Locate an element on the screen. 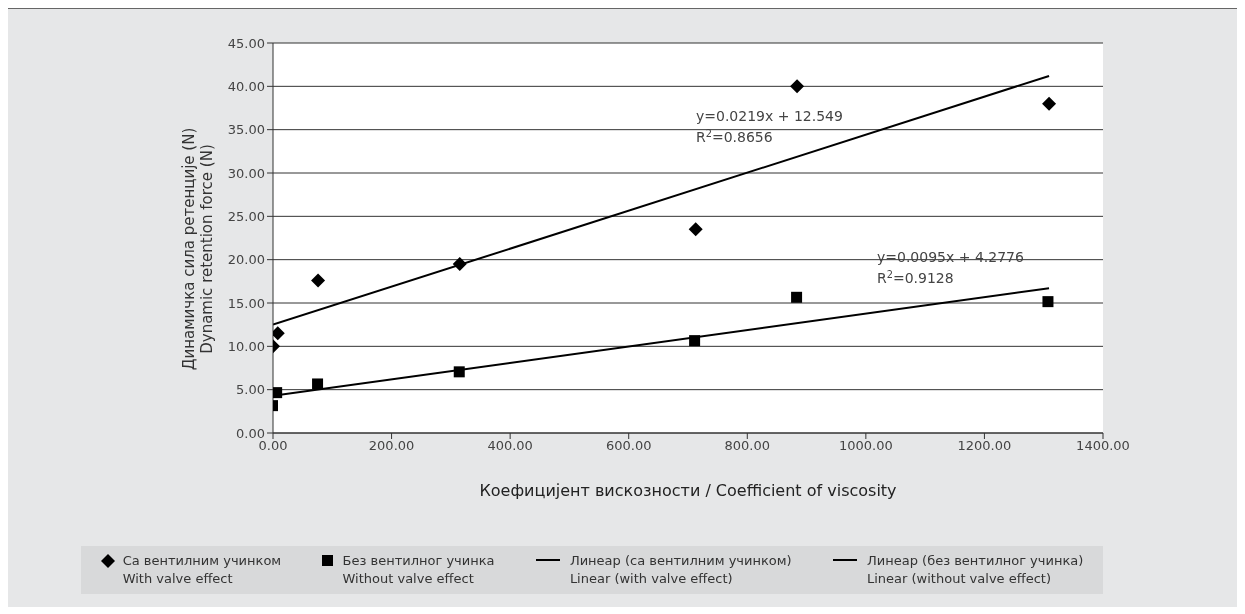  y-axis-title: Динамичка сила ретенције (N) Dynamic retention force (N) is located at coordinates (198, 249).